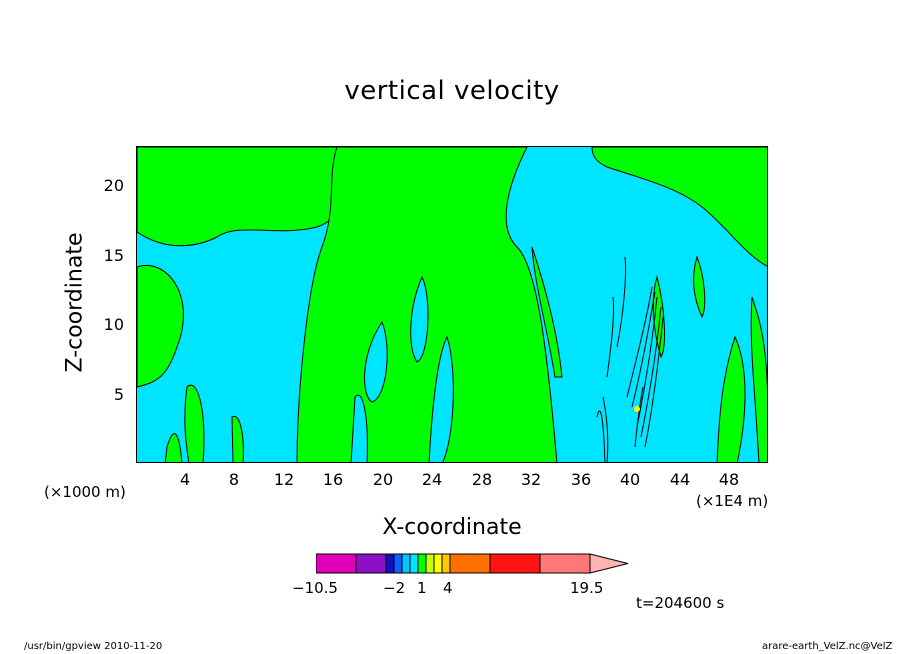  Describe the element at coordinates (729, 479) in the screenshot. I see `x-tick-label: 48` at that location.